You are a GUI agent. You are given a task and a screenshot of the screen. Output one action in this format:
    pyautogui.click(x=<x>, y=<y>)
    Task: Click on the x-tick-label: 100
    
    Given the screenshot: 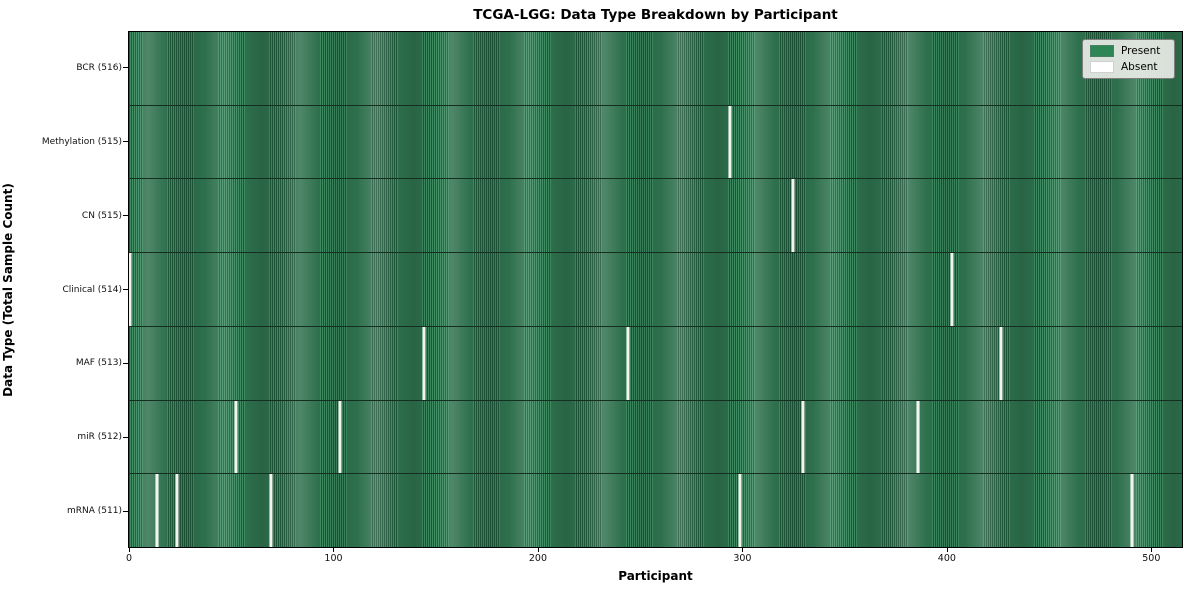 What is the action you would take?
    pyautogui.click(x=333, y=558)
    